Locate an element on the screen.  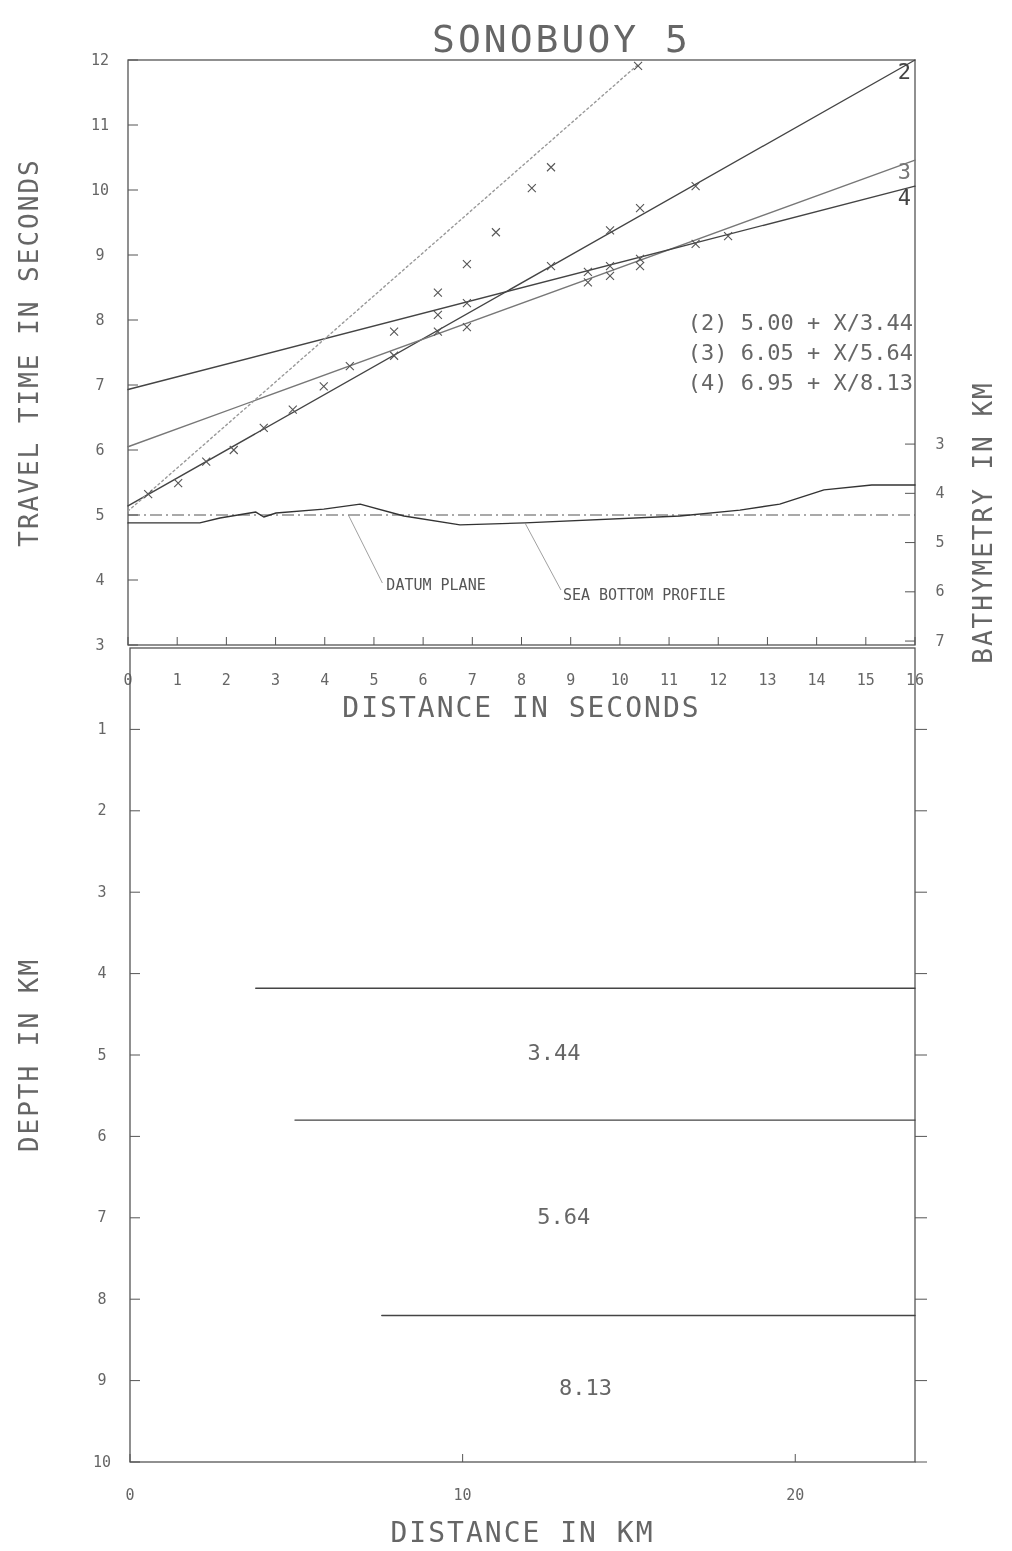
x-tick-label: 6 is located at coordinates (423, 680).